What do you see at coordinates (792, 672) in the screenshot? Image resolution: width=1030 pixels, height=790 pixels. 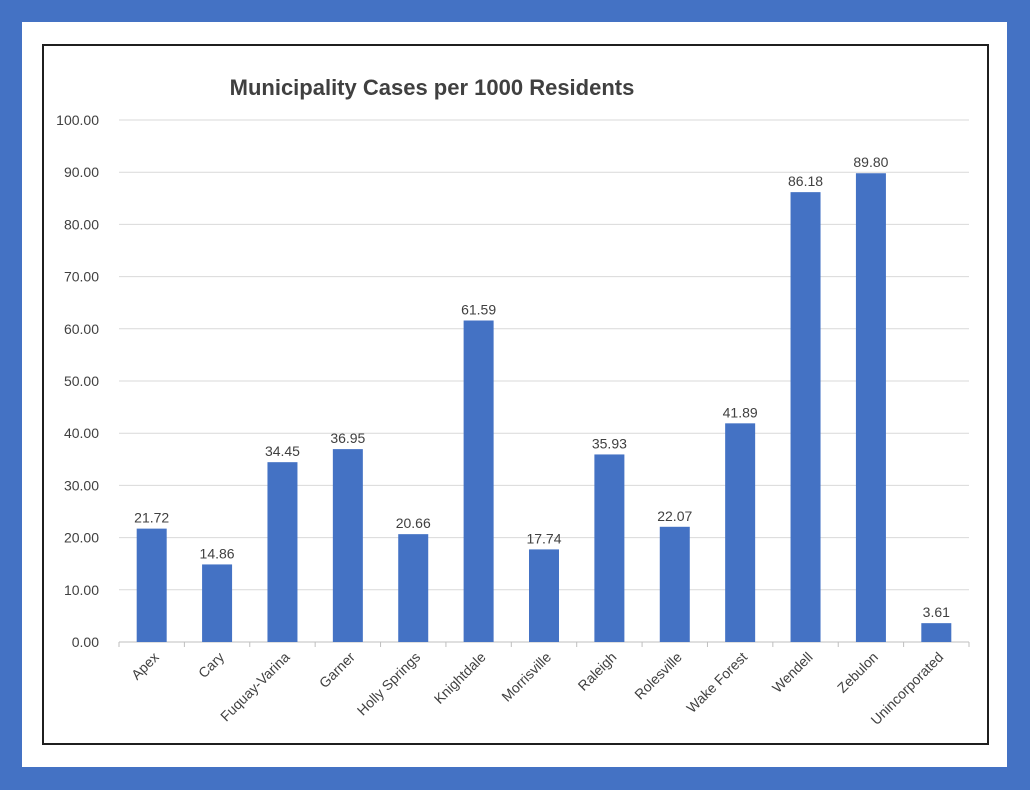 I see `category-label: Wendell` at bounding box center [792, 672].